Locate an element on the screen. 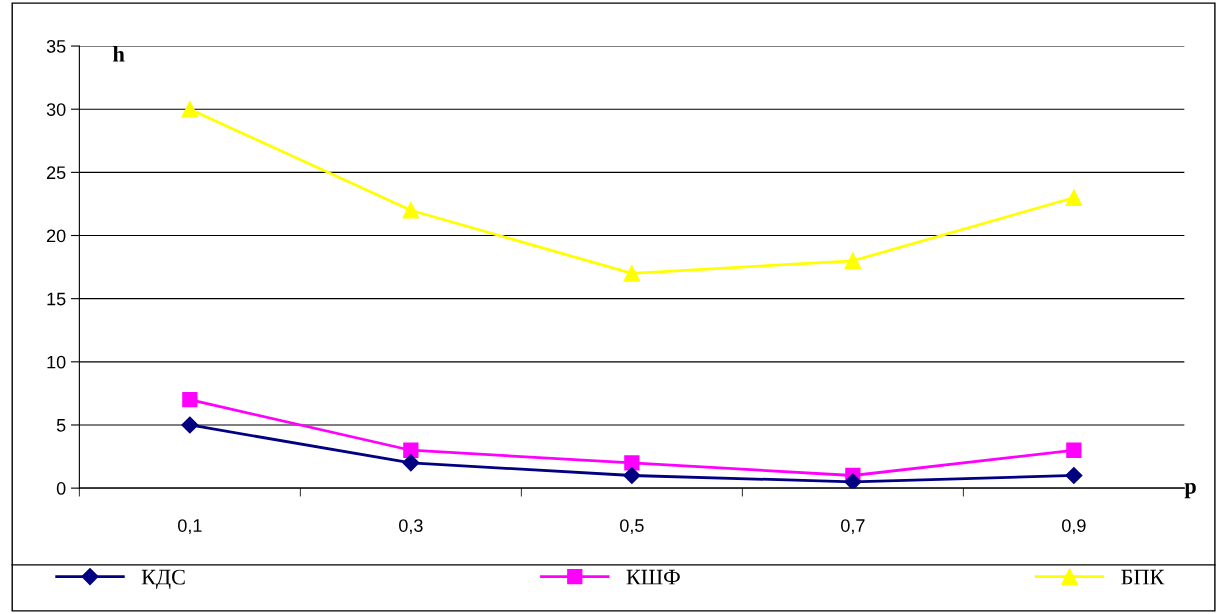 Image resolution: width=1221 pixels, height=614 pixels. legend-label: КШФ is located at coordinates (653, 577).